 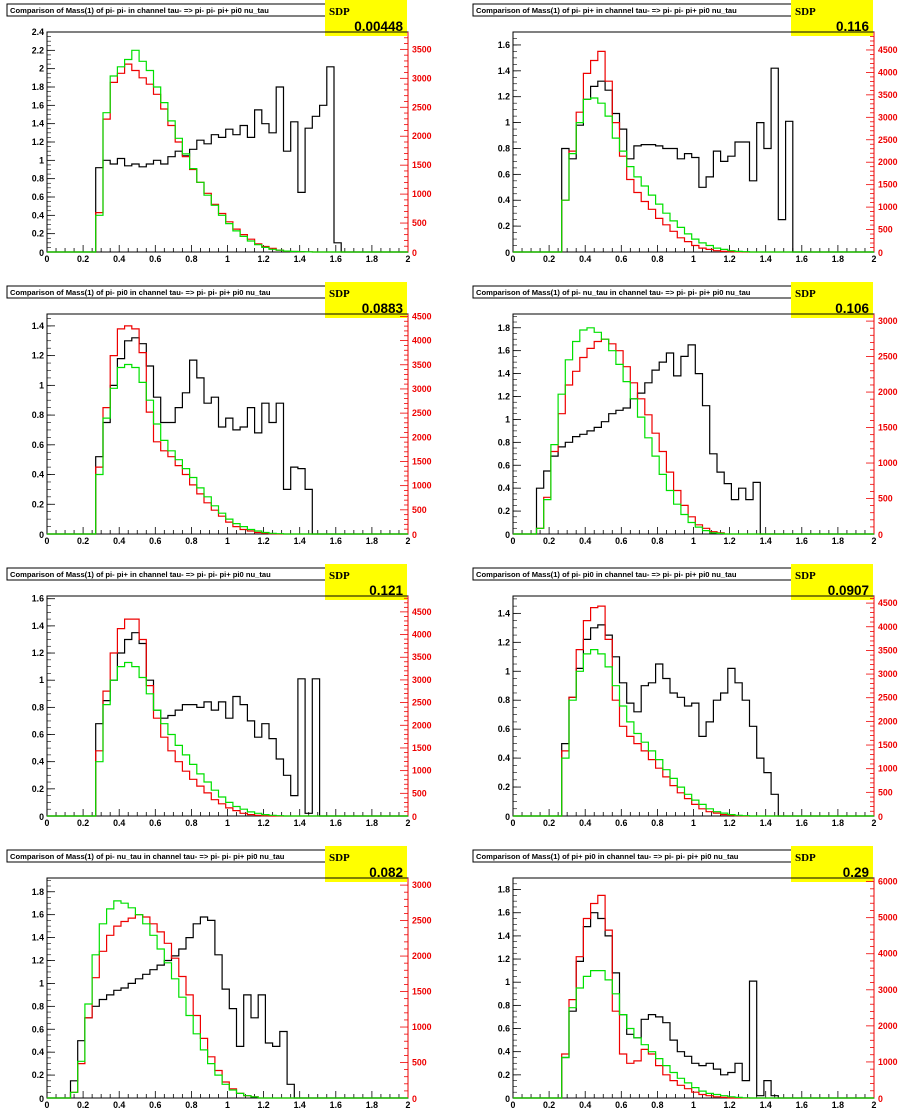 I want to click on y-left-tick-label: 0.6, so click(x=38, y=197).